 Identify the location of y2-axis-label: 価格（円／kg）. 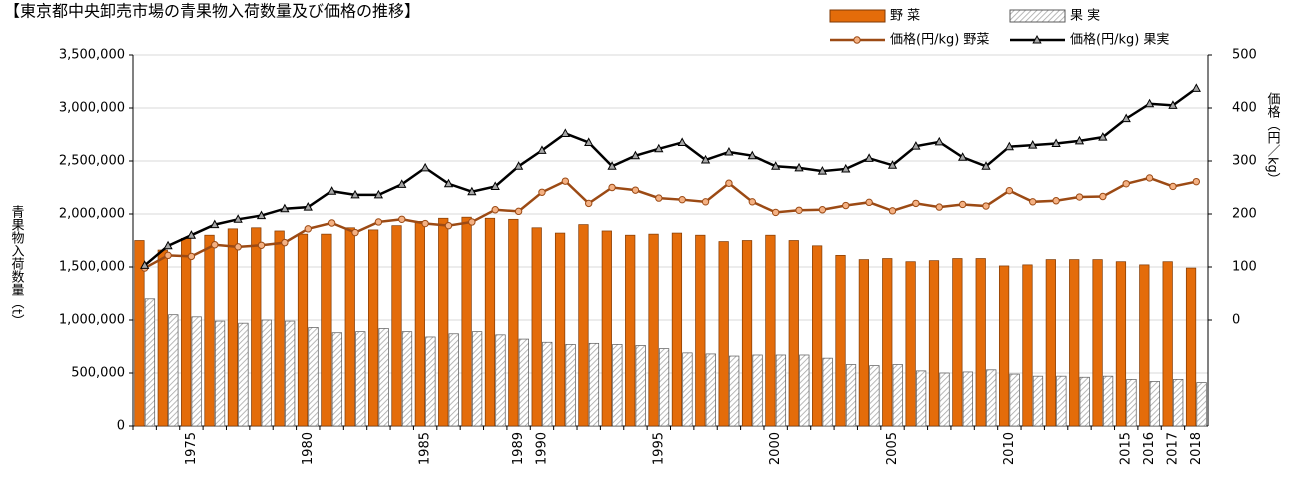
(1273, 139).